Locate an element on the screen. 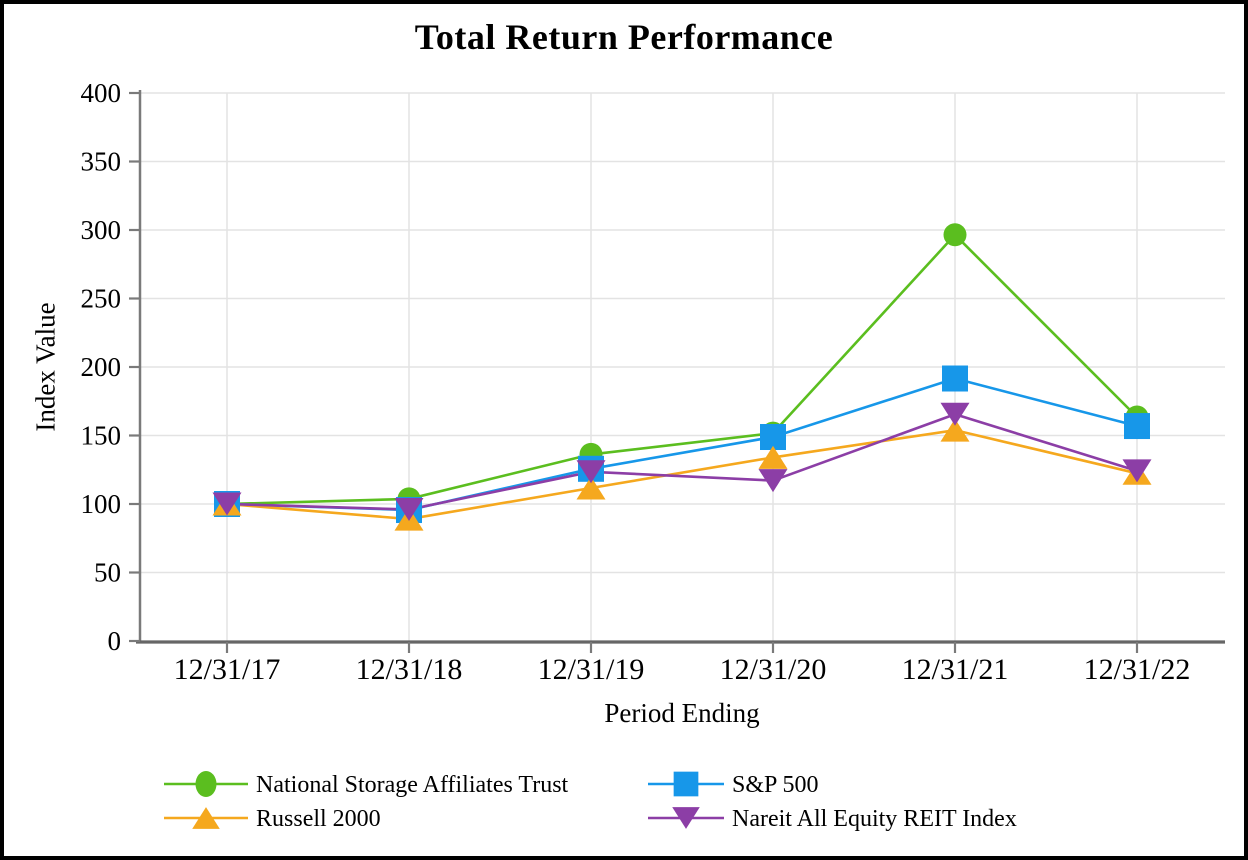 This screenshot has width=1248, height=860. legend-item: National Storage Affiliates Trust is located at coordinates (366, 784).